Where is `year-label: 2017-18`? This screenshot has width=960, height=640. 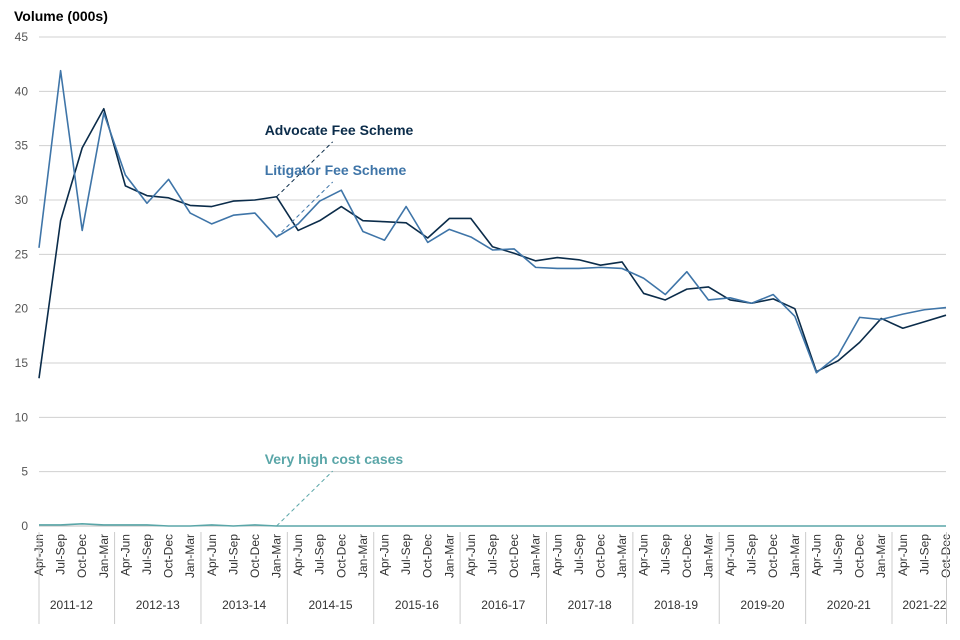
year-label: 2017-18 is located at coordinates (590, 605).